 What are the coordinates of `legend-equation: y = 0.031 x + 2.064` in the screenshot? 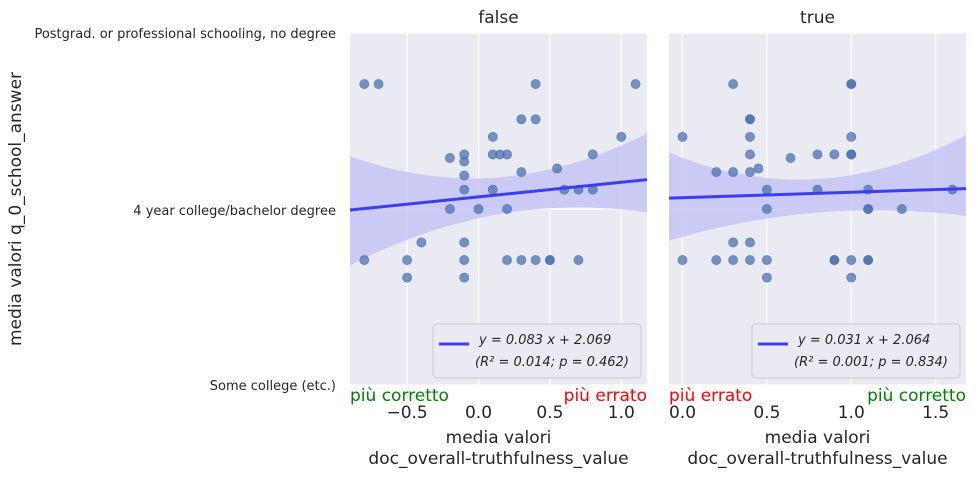 It's located at (863, 340).